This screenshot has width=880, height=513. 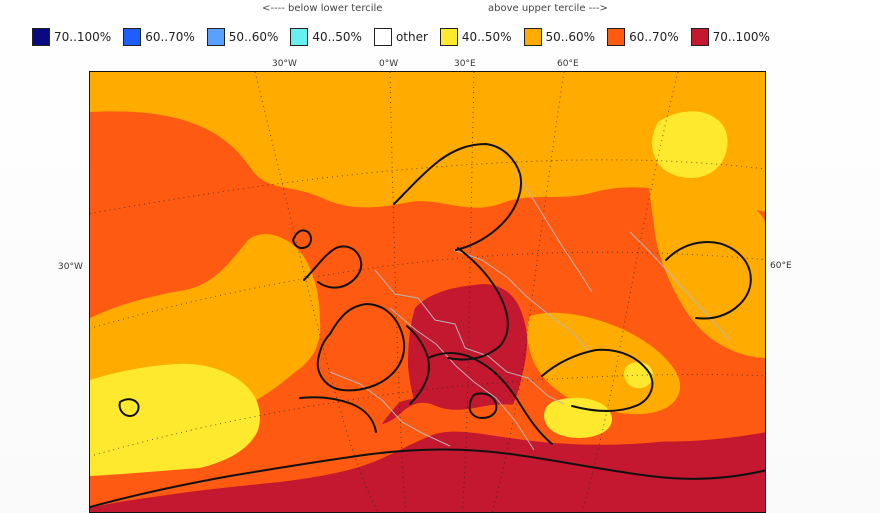 I want to click on side-label-right-60e: 60°E, so click(x=781, y=266).